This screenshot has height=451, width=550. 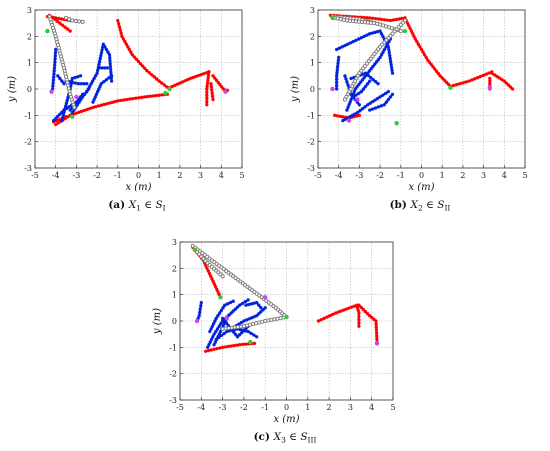 I want to click on y-tick-label: 1, so click(x=174, y=295).